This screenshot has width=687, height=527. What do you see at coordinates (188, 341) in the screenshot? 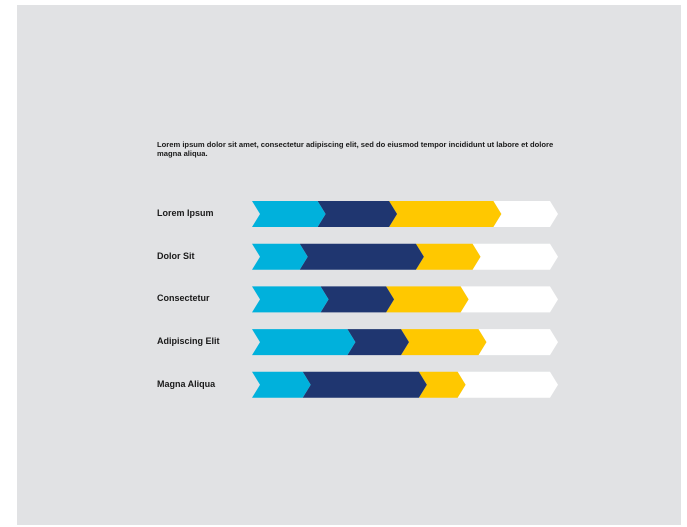
I see `category-label-adipiscing-elit: Adipiscing Elit` at bounding box center [188, 341].